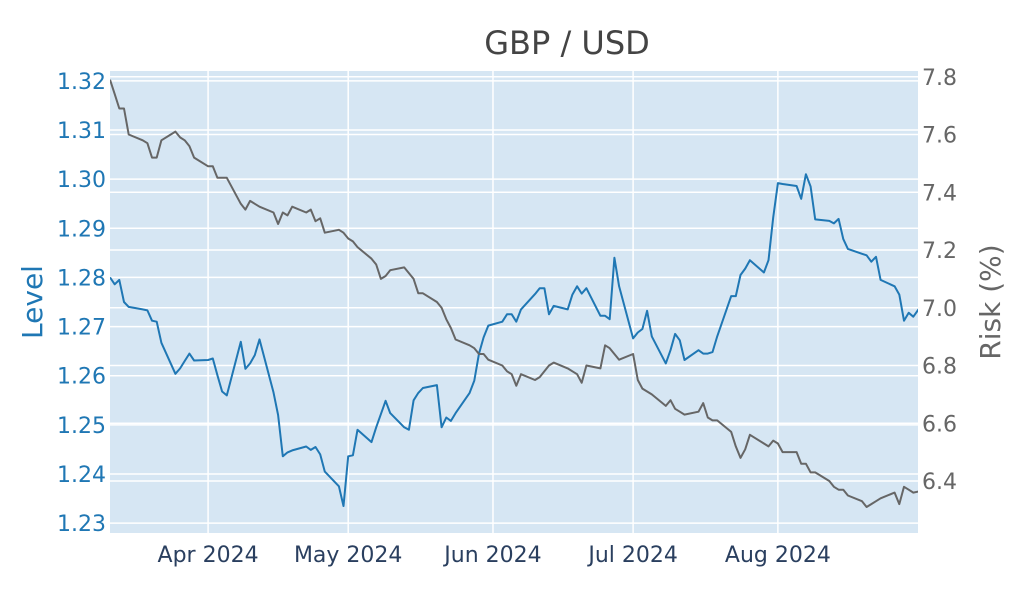 This screenshot has height=591, width=1034. Describe the element at coordinates (81, 475) in the screenshot. I see `y-left-tick-label: 1.24` at that location.